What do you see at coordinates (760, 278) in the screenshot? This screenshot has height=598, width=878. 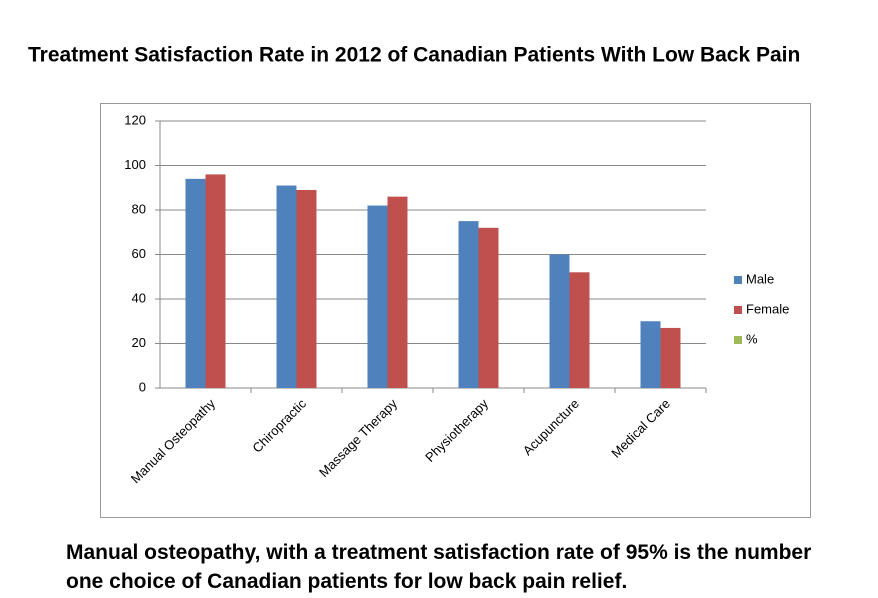 I see `legend-label: Male` at bounding box center [760, 278].